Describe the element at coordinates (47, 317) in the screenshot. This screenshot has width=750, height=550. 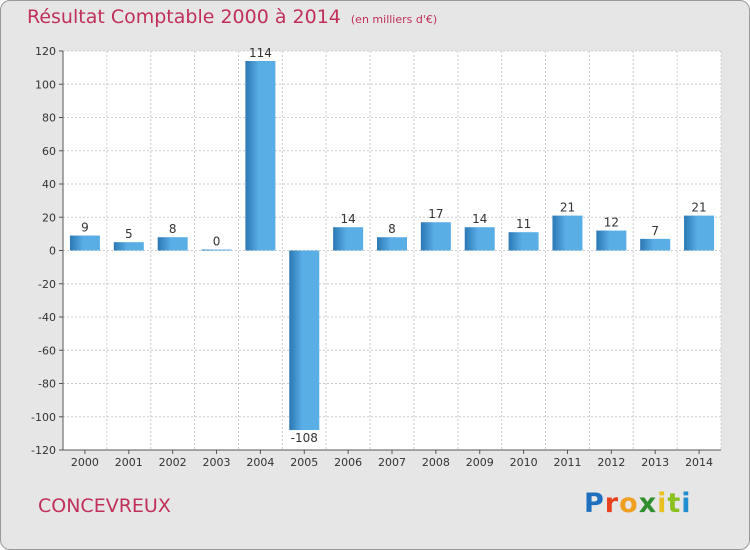
I see `y-tick-label: -40` at that location.